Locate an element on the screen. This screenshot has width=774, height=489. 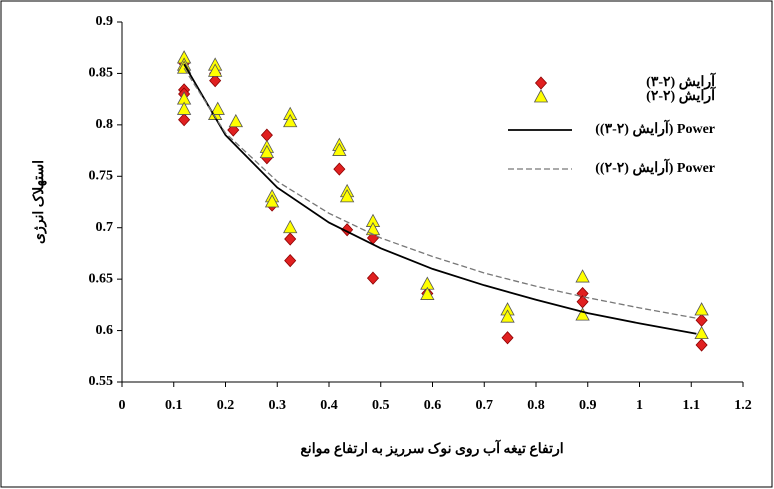
x-tick-label: 1.2 is located at coordinates (743, 405).